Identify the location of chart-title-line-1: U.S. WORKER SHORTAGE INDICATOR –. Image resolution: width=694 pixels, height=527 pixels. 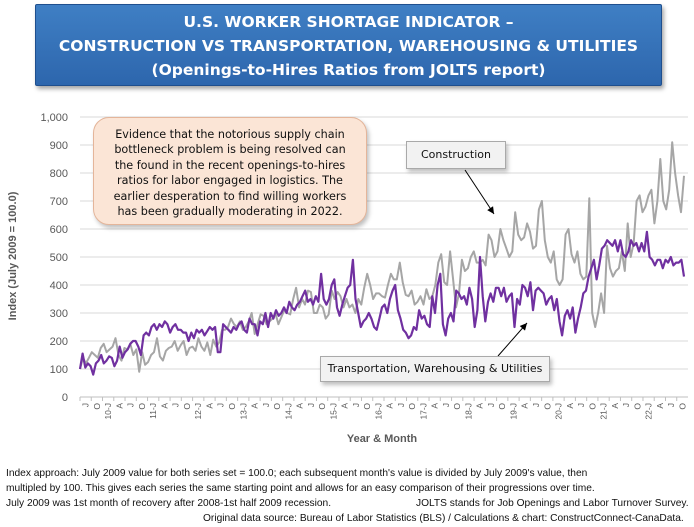
(348, 22).